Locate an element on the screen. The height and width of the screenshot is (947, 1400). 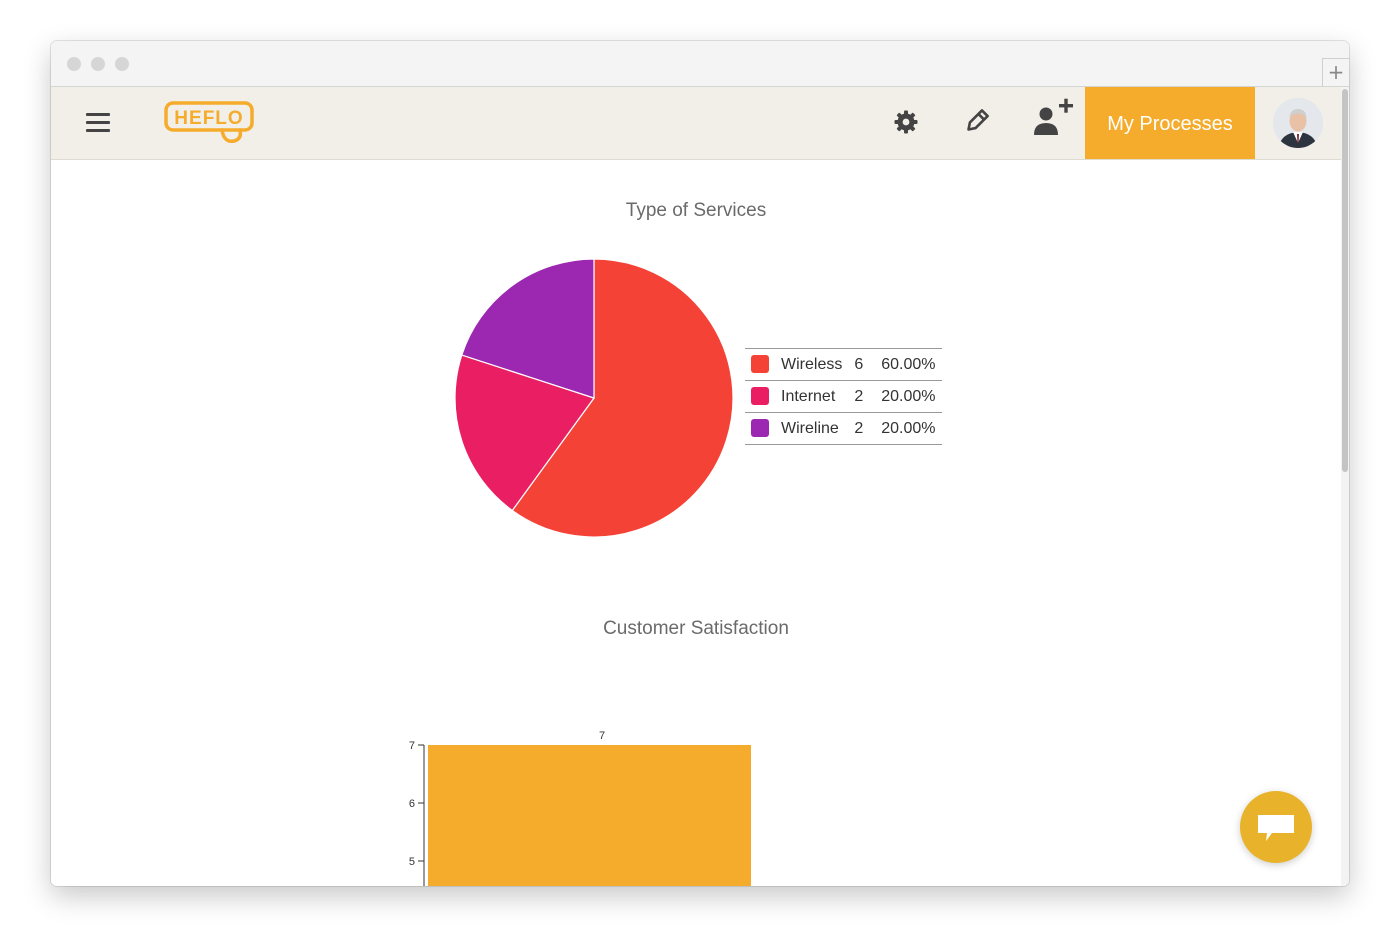
user-avatar is located at coordinates (1298, 123).